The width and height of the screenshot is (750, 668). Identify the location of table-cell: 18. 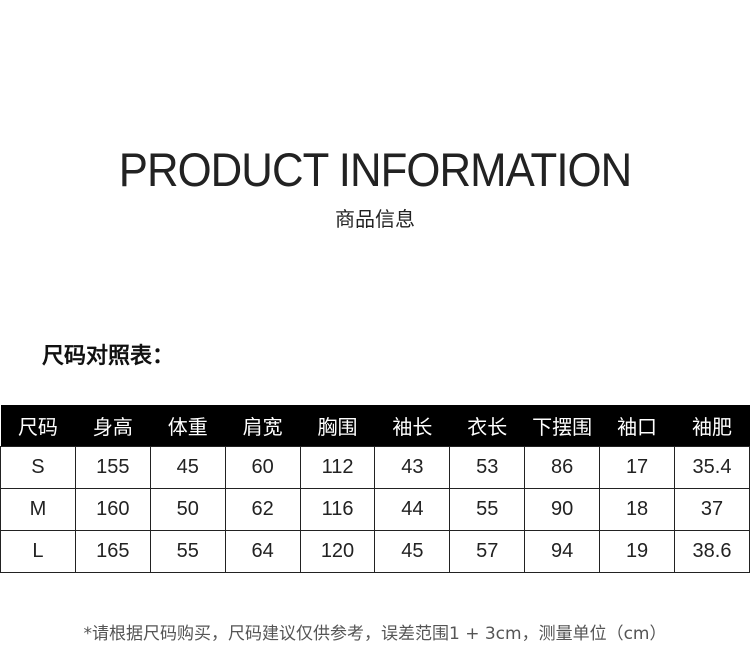
(637, 509).